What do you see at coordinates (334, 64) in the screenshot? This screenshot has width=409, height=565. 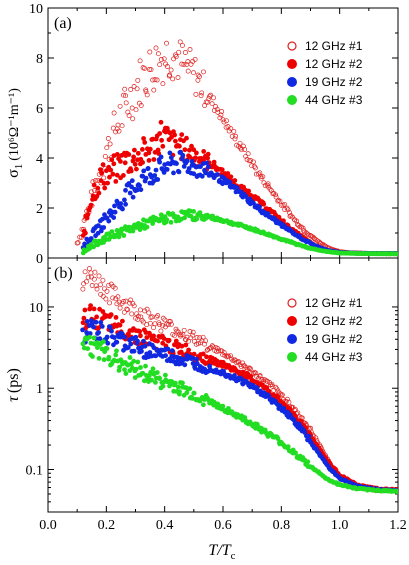 I see `legend-label: 12 GHz #2` at bounding box center [334, 64].